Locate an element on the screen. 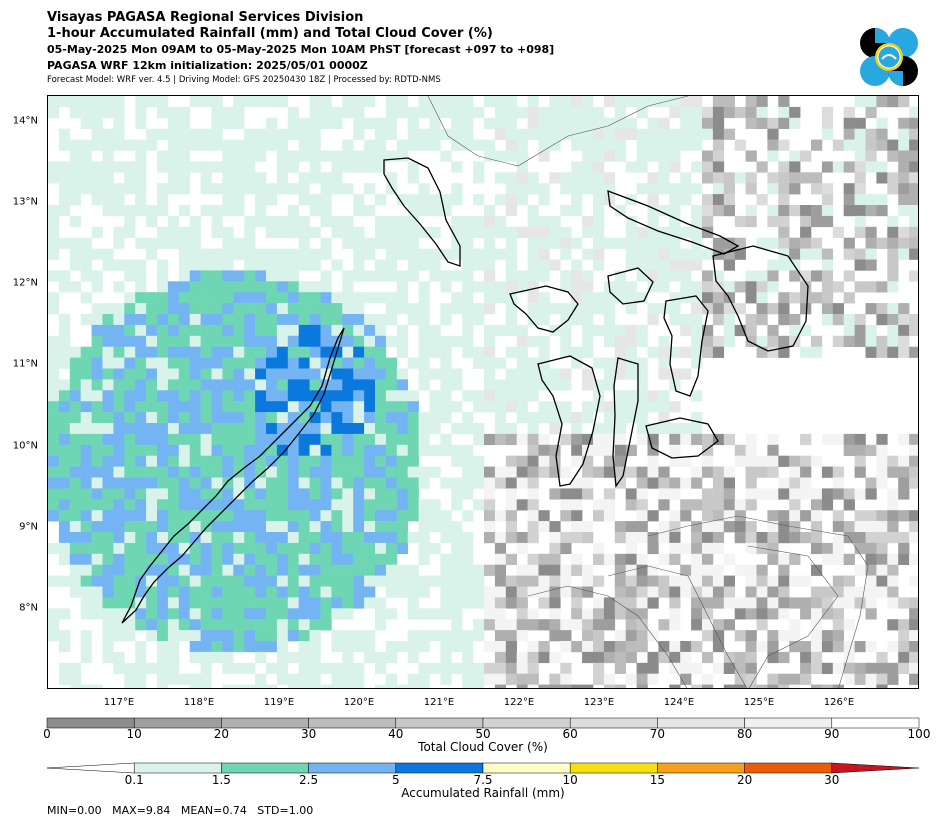 The image size is (944, 830). lat-label: 11°N is located at coordinates (25, 364).